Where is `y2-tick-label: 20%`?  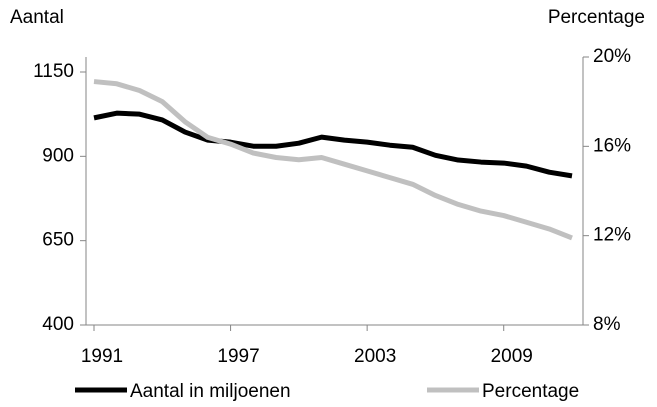 y2-tick-label: 20% is located at coordinates (612, 56).